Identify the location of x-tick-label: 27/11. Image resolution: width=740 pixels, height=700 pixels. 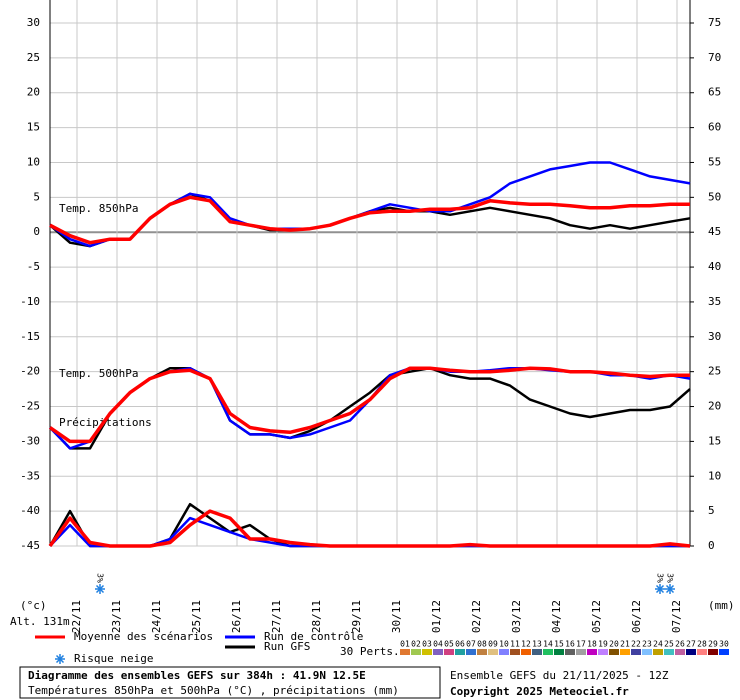
(276, 616).